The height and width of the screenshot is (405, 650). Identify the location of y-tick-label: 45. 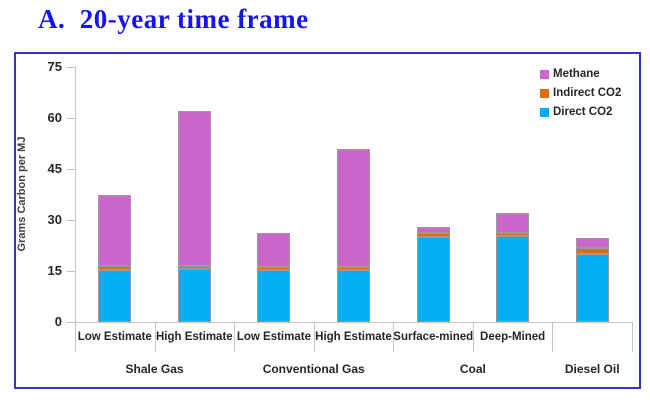
(54, 168).